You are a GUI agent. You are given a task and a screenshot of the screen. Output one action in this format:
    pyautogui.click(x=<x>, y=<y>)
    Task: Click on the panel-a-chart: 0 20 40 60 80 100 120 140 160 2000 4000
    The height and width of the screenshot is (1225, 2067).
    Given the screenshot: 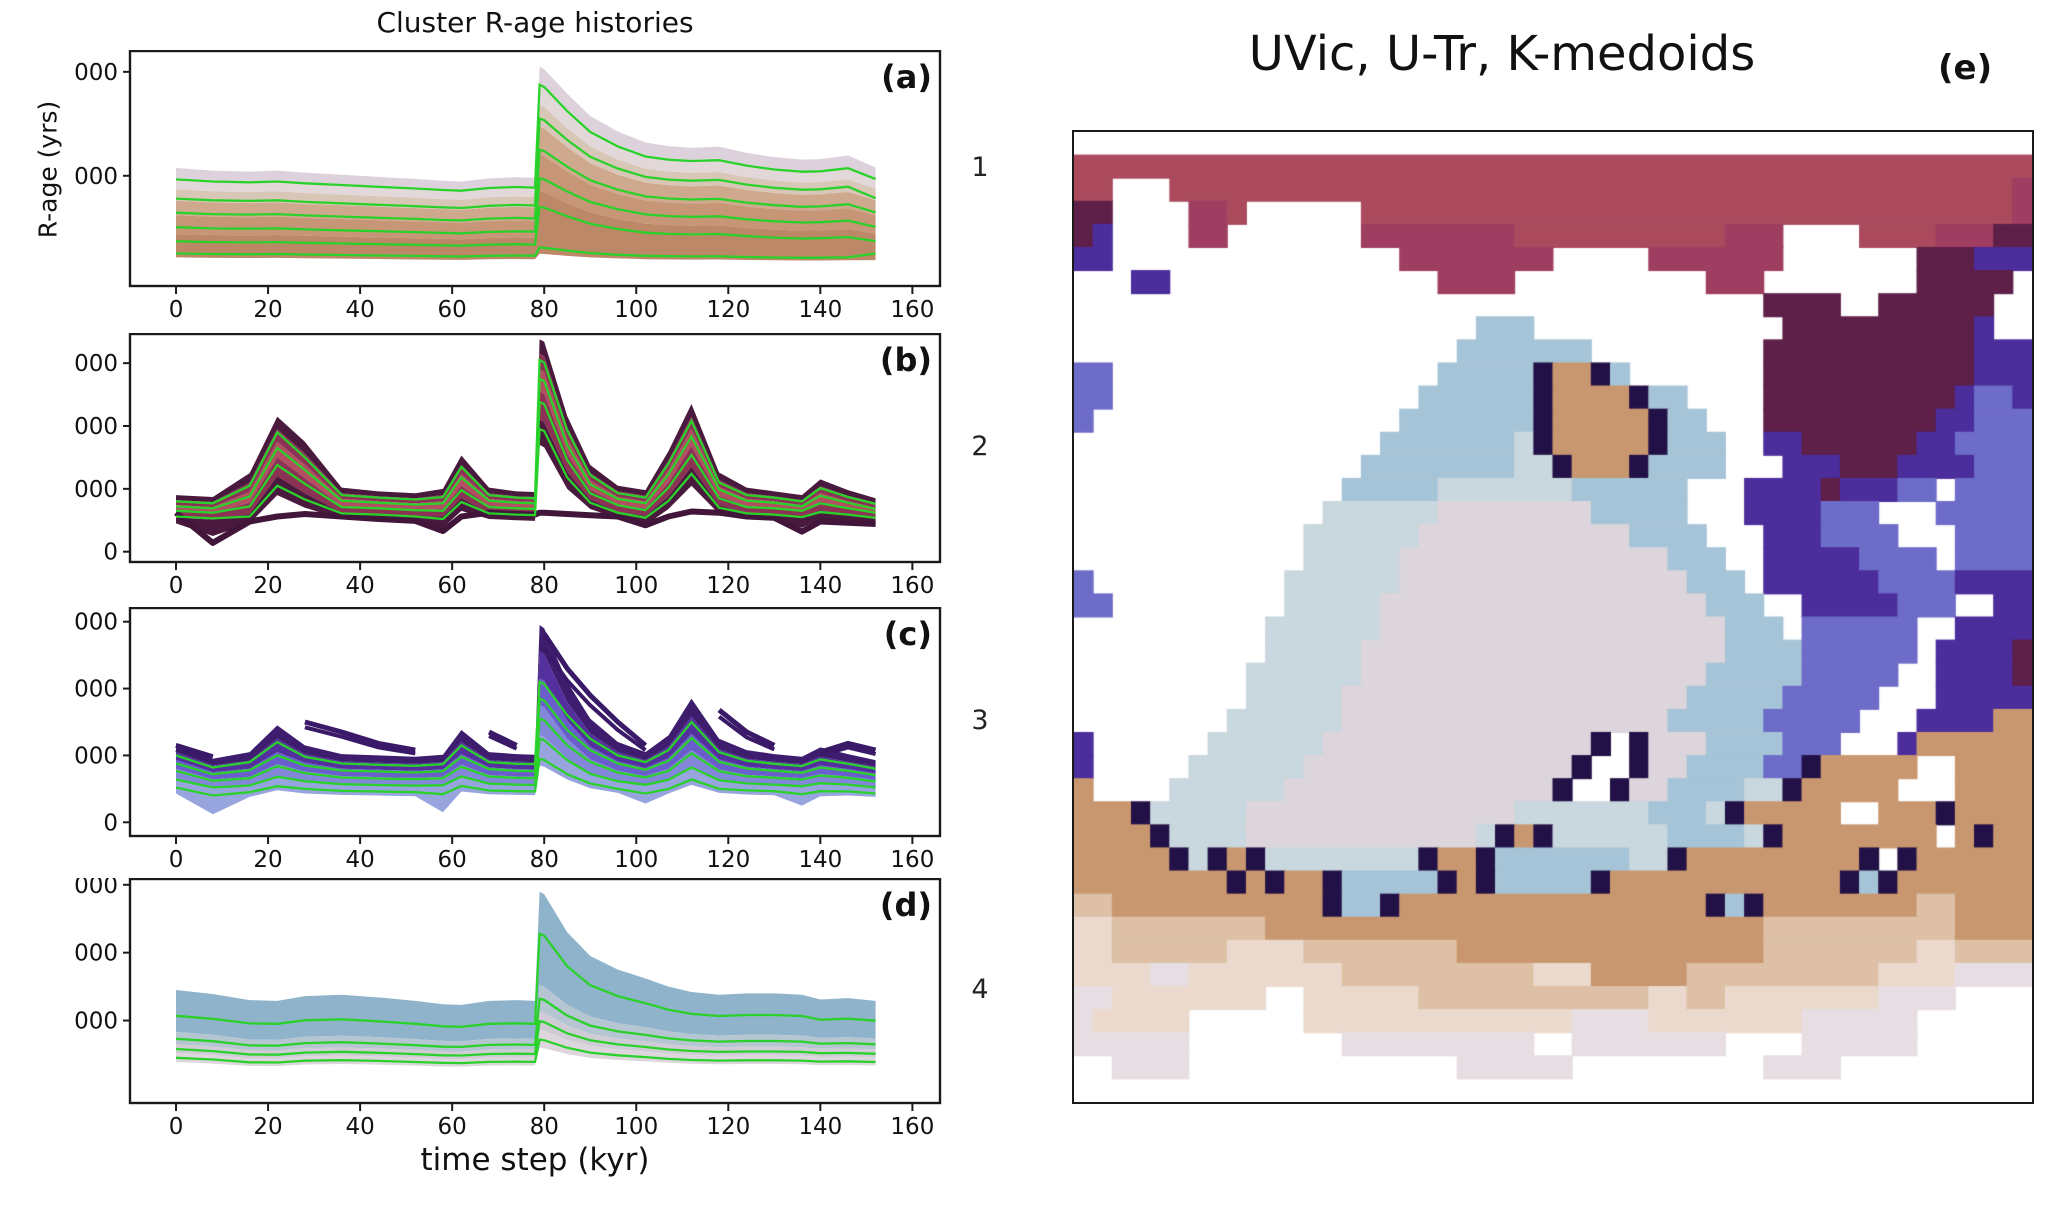 What is the action you would take?
    pyautogui.click(x=508, y=186)
    